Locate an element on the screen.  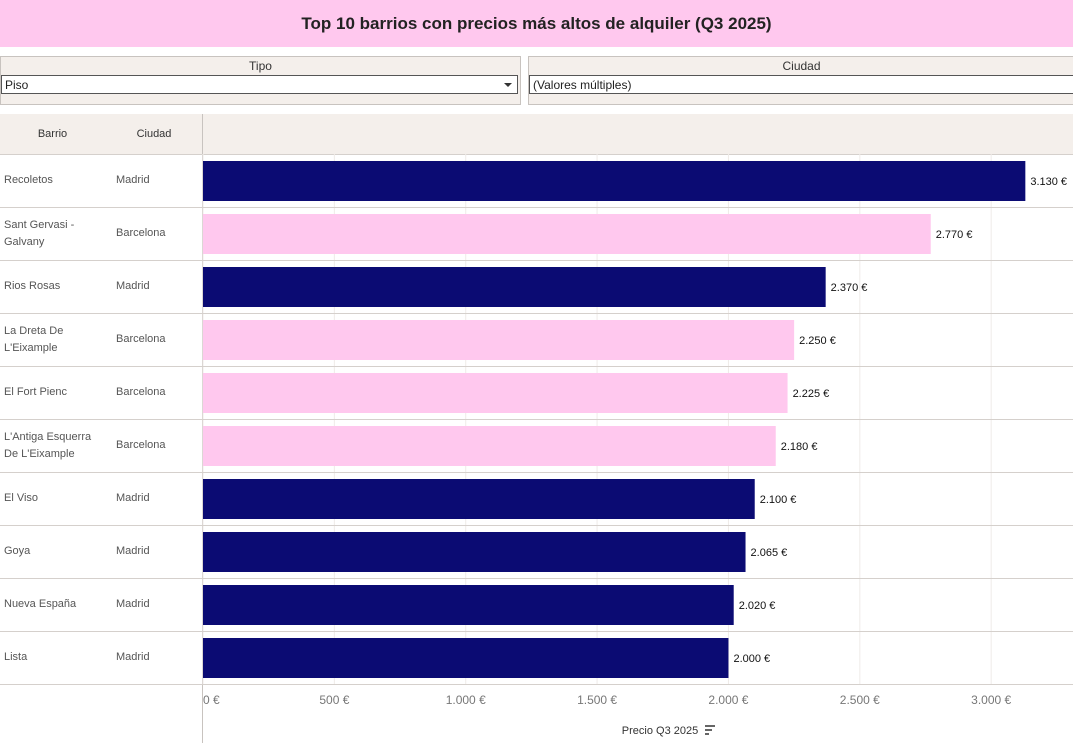
value-label: 2.100 € is located at coordinates (778, 500).